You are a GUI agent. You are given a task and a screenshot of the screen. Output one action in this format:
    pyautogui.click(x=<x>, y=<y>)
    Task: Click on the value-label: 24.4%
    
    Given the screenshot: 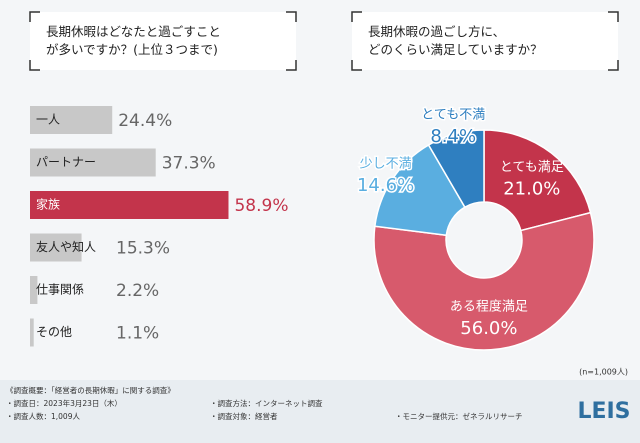 What is the action you would take?
    pyautogui.click(x=145, y=121)
    